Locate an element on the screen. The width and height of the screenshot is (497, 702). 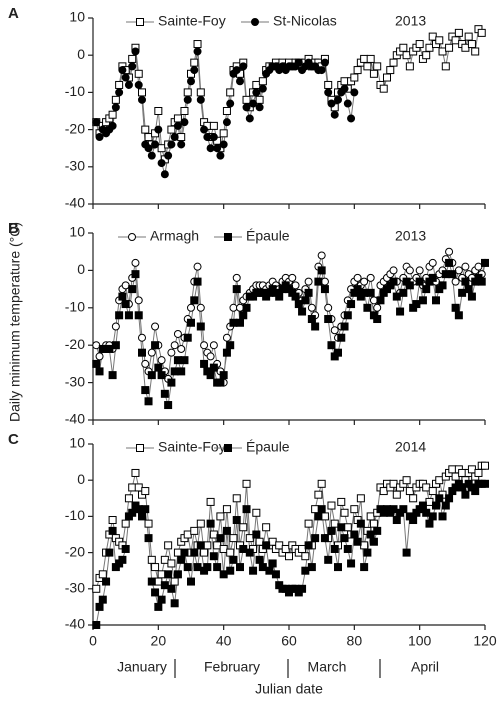
month-label: January is located at coordinates (142, 667).